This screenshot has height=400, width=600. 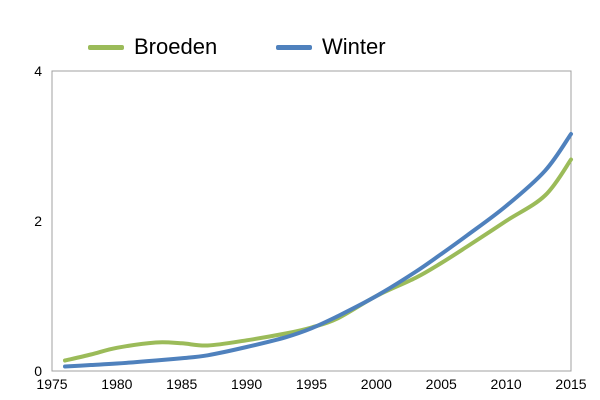 I want to click on x-tick-label-1980: 1980, so click(x=116, y=384).